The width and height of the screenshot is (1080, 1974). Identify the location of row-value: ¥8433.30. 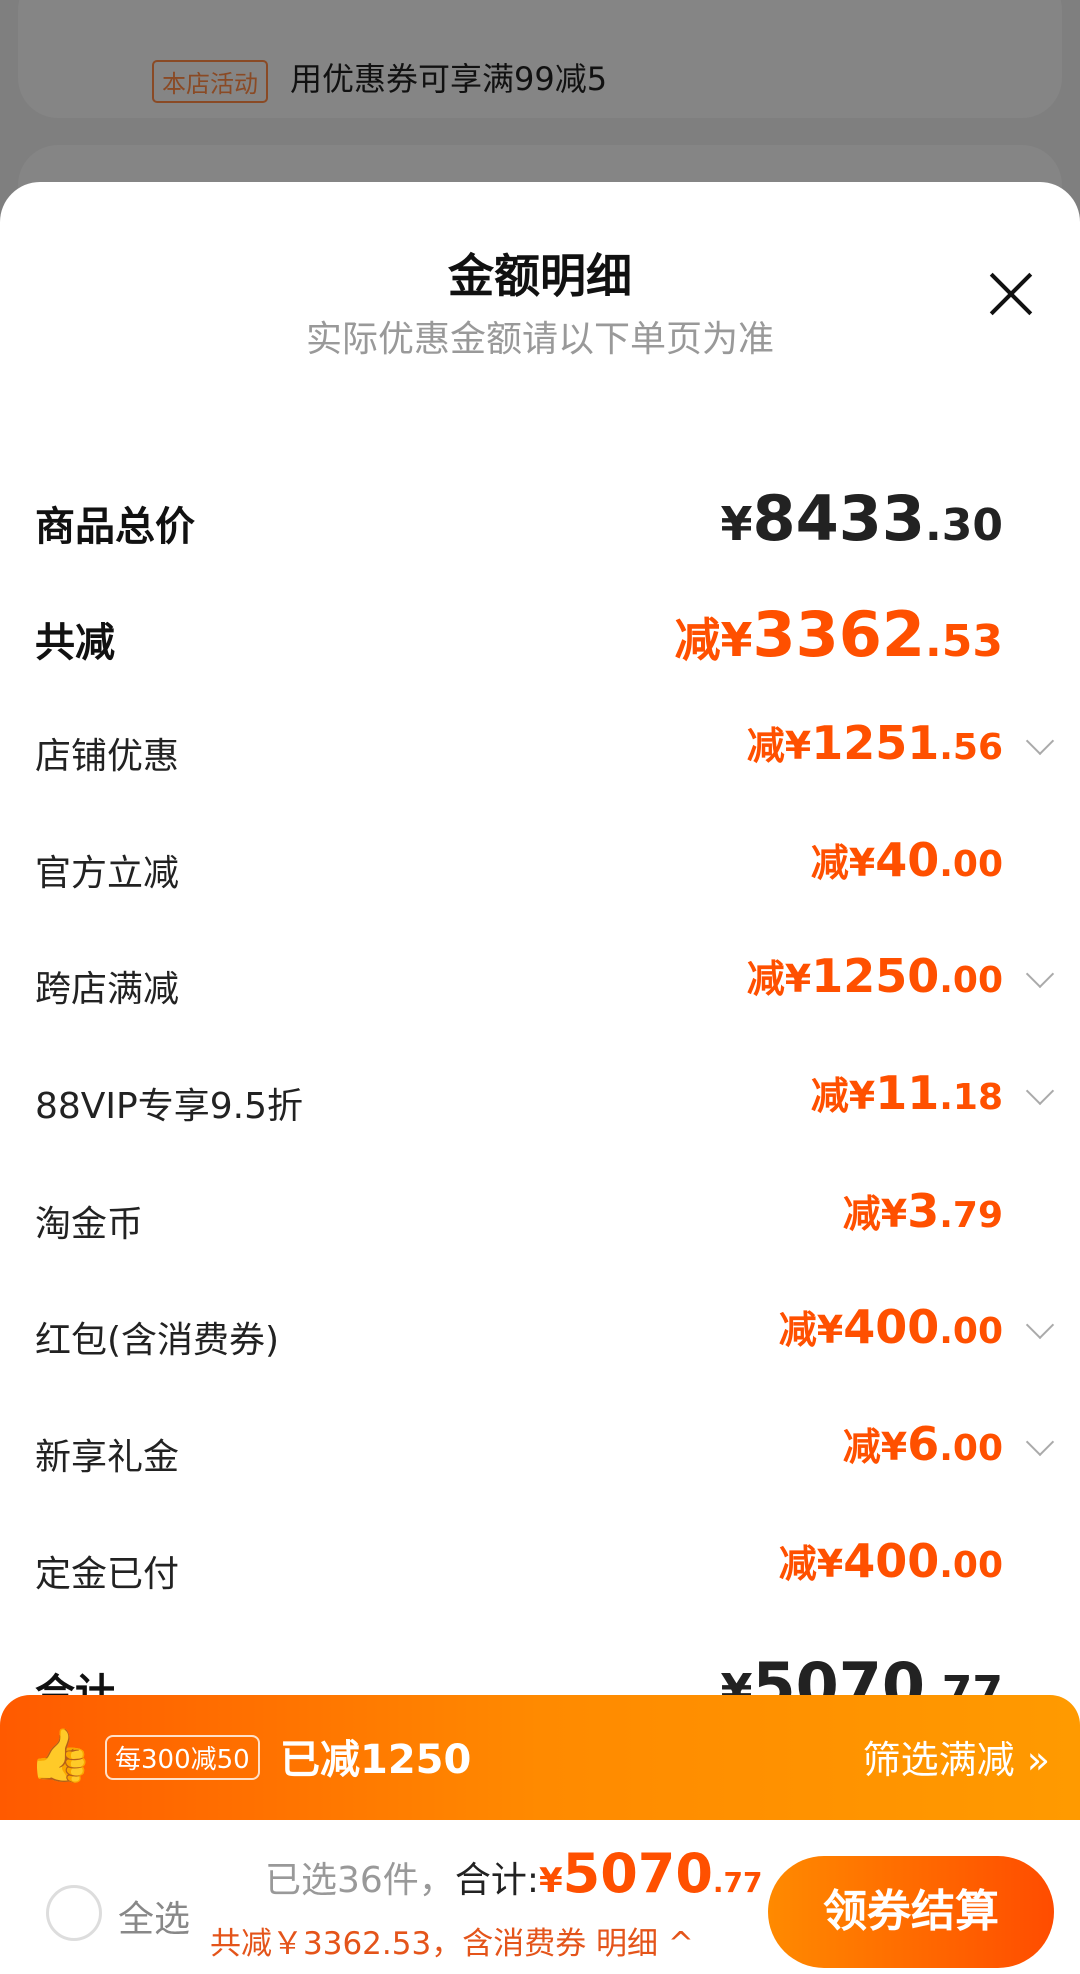
(861, 518).